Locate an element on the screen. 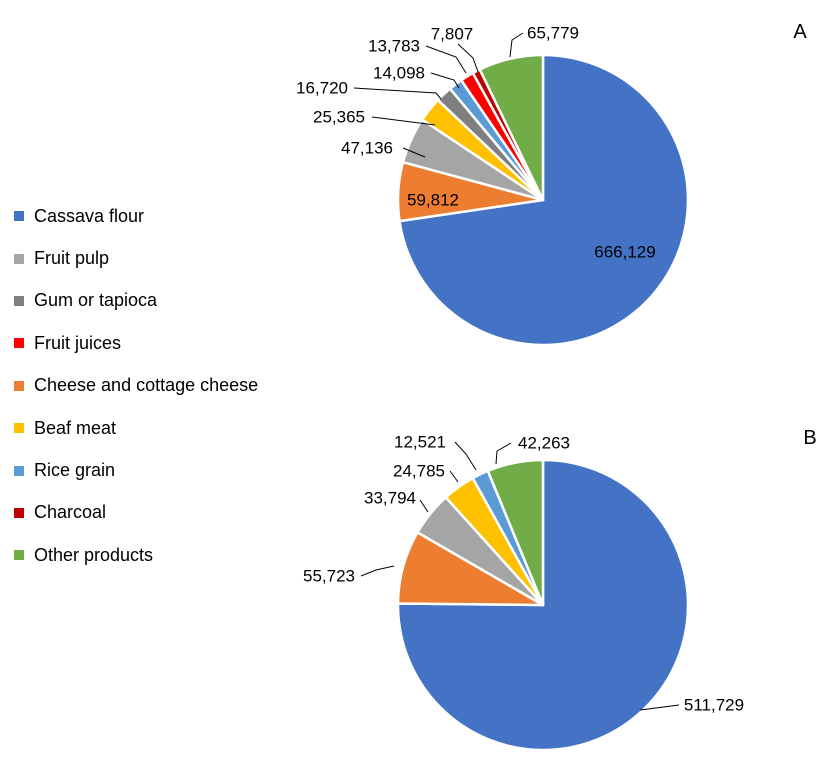 Image resolution: width=824 pixels, height=766 pixels. legend-item-cassava-flour: Cassava flour is located at coordinates (136, 216).